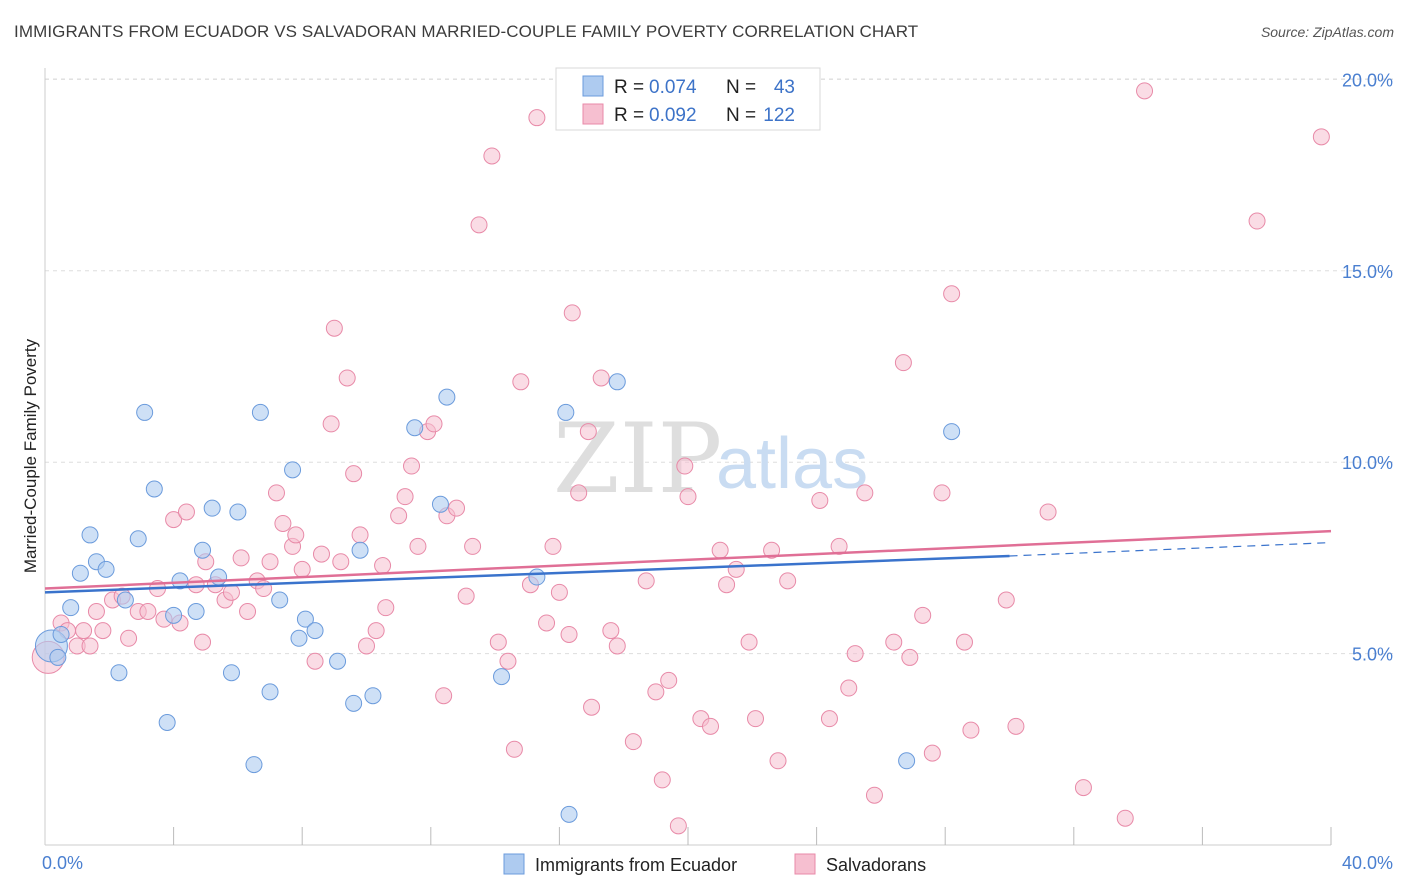 This screenshot has height=892, width=1406. I want to click on watermark-atlas: atlas, so click(792, 464).